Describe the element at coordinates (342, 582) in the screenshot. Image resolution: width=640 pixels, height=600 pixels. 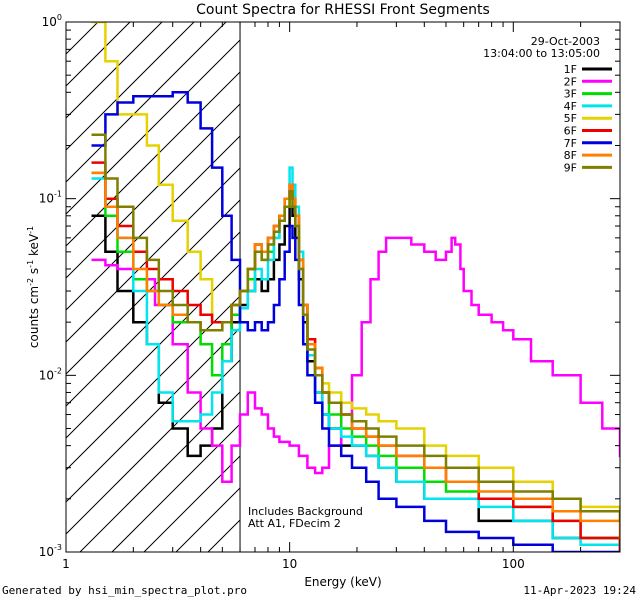
I see `x-axis-label: Energy (keV)` at that location.